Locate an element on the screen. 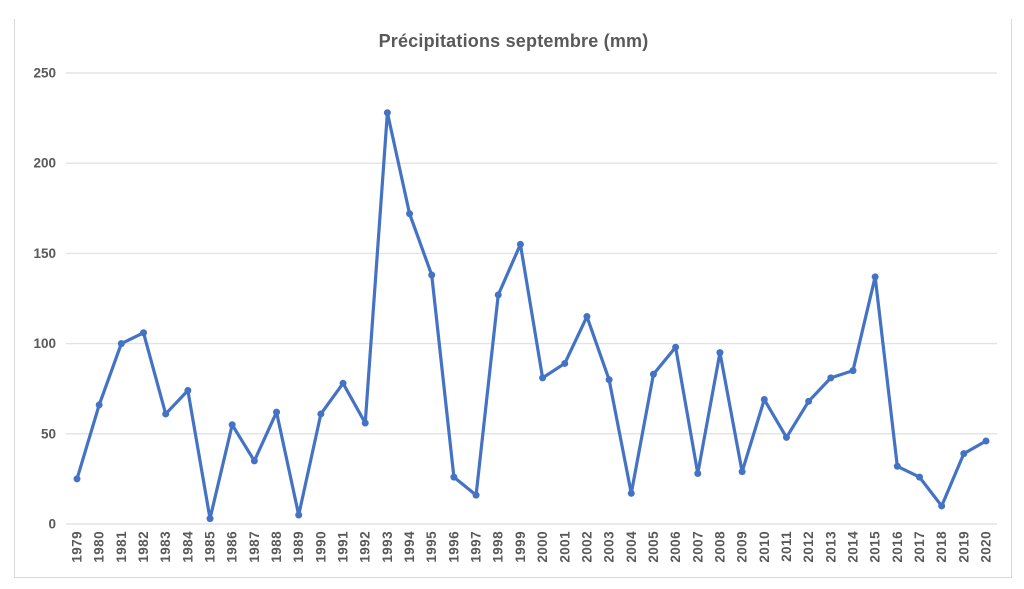 This screenshot has height=589, width=1024. y-axis-tick-label: 100 is located at coordinates (44, 343).